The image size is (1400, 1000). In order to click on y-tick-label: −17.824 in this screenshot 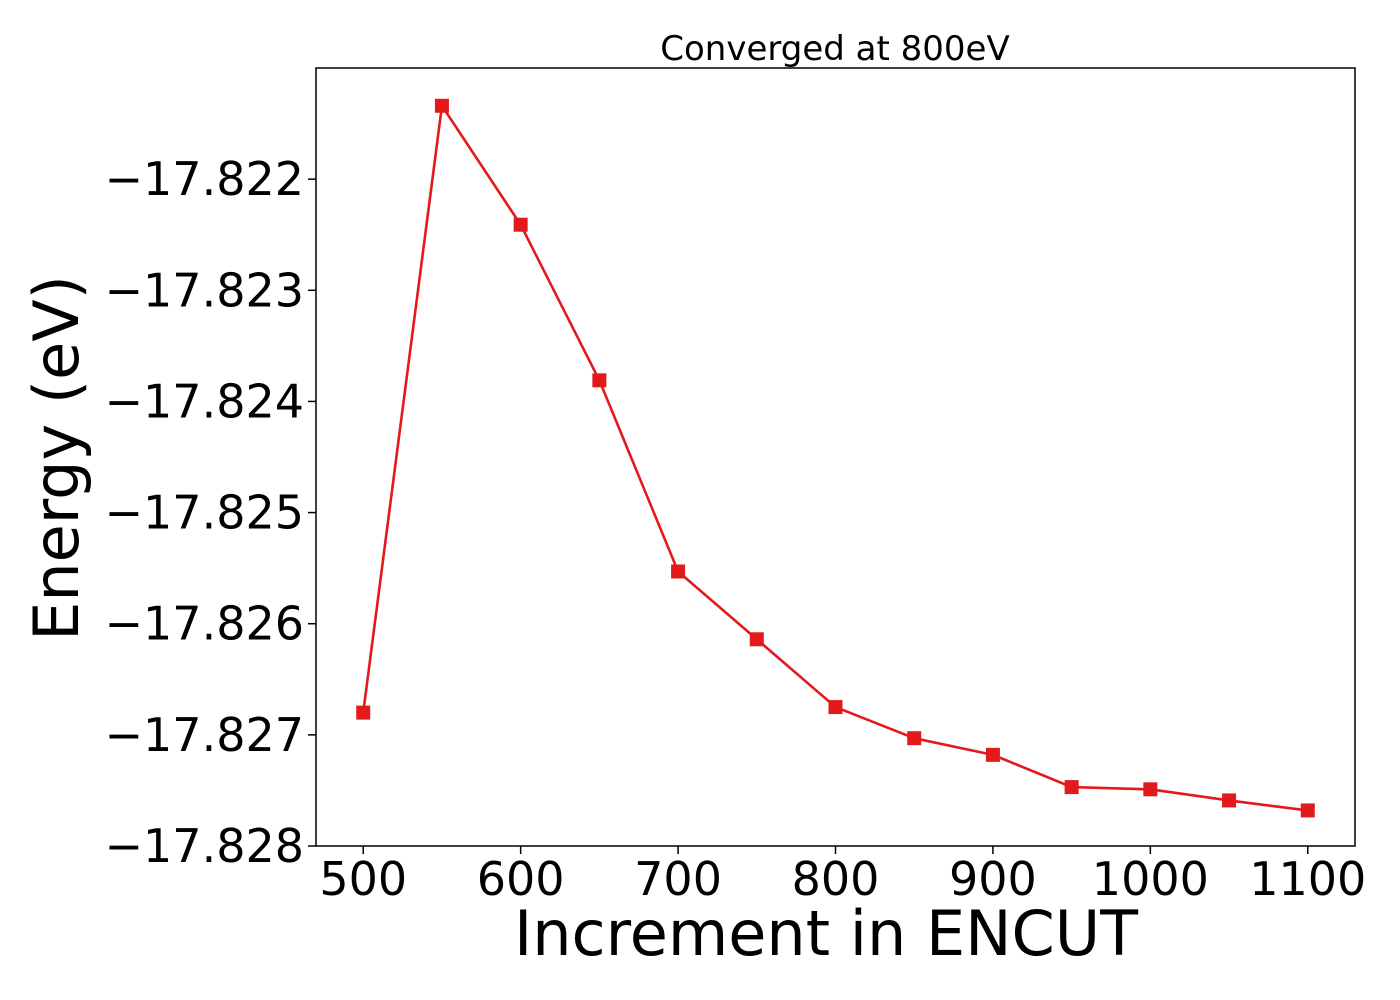, I will do `click(205, 401)`.